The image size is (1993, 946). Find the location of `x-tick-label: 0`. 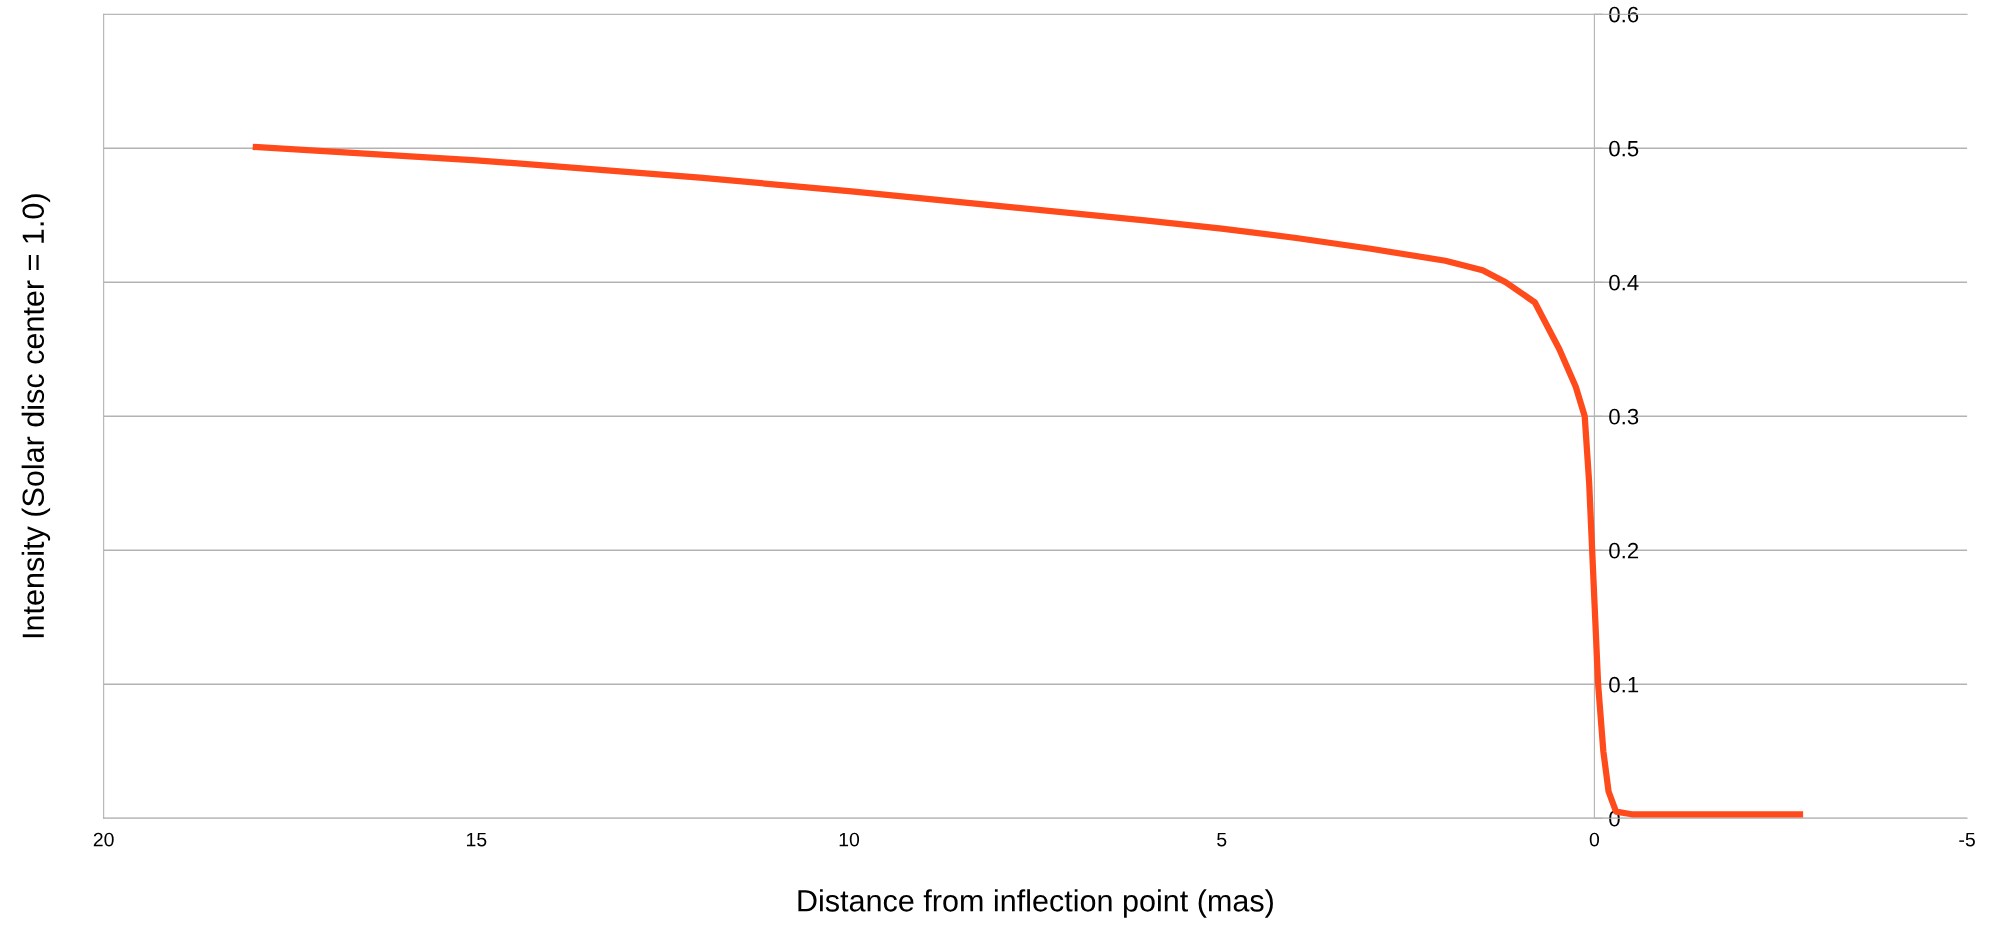

x-tick-label: 0 is located at coordinates (1594, 839).